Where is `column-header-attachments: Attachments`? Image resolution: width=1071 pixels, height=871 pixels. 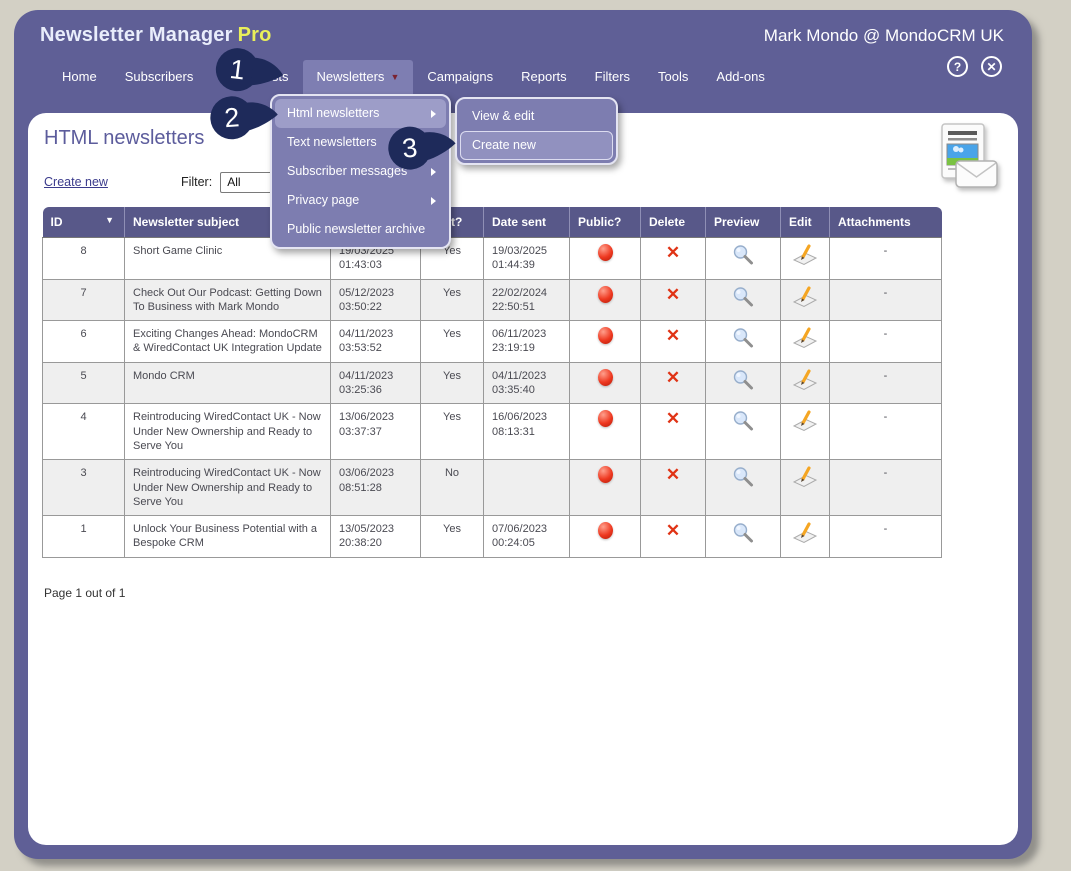 column-header-attachments: Attachments is located at coordinates (885, 222).